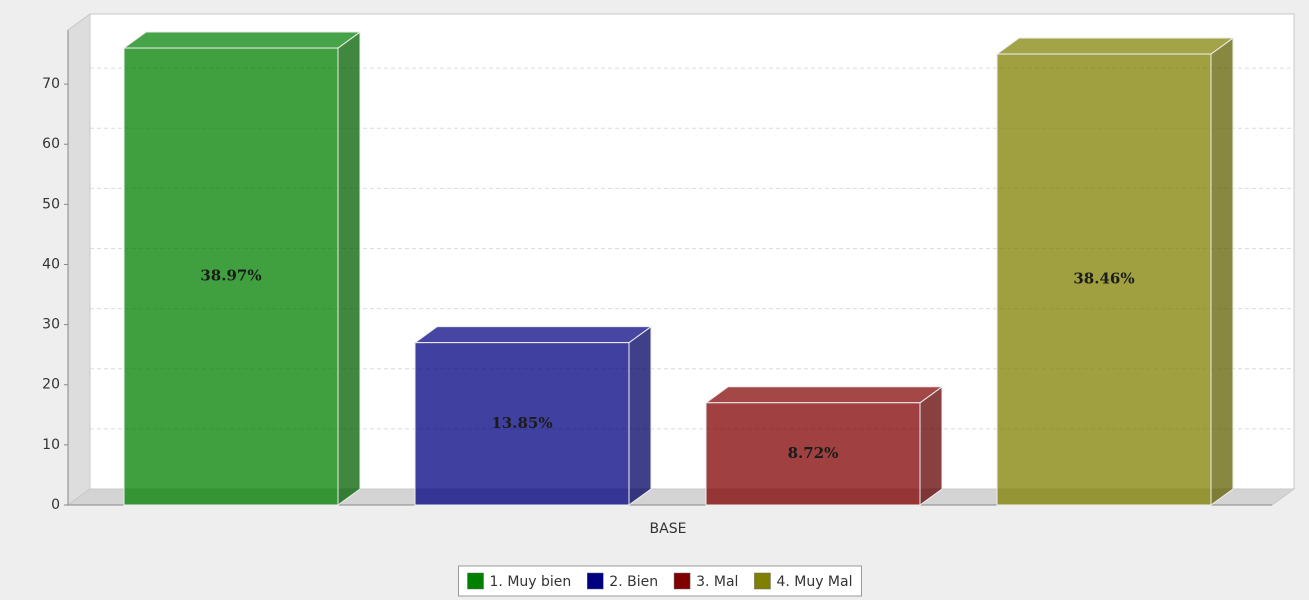  I want to click on value-label: 13.85%, so click(521, 423).